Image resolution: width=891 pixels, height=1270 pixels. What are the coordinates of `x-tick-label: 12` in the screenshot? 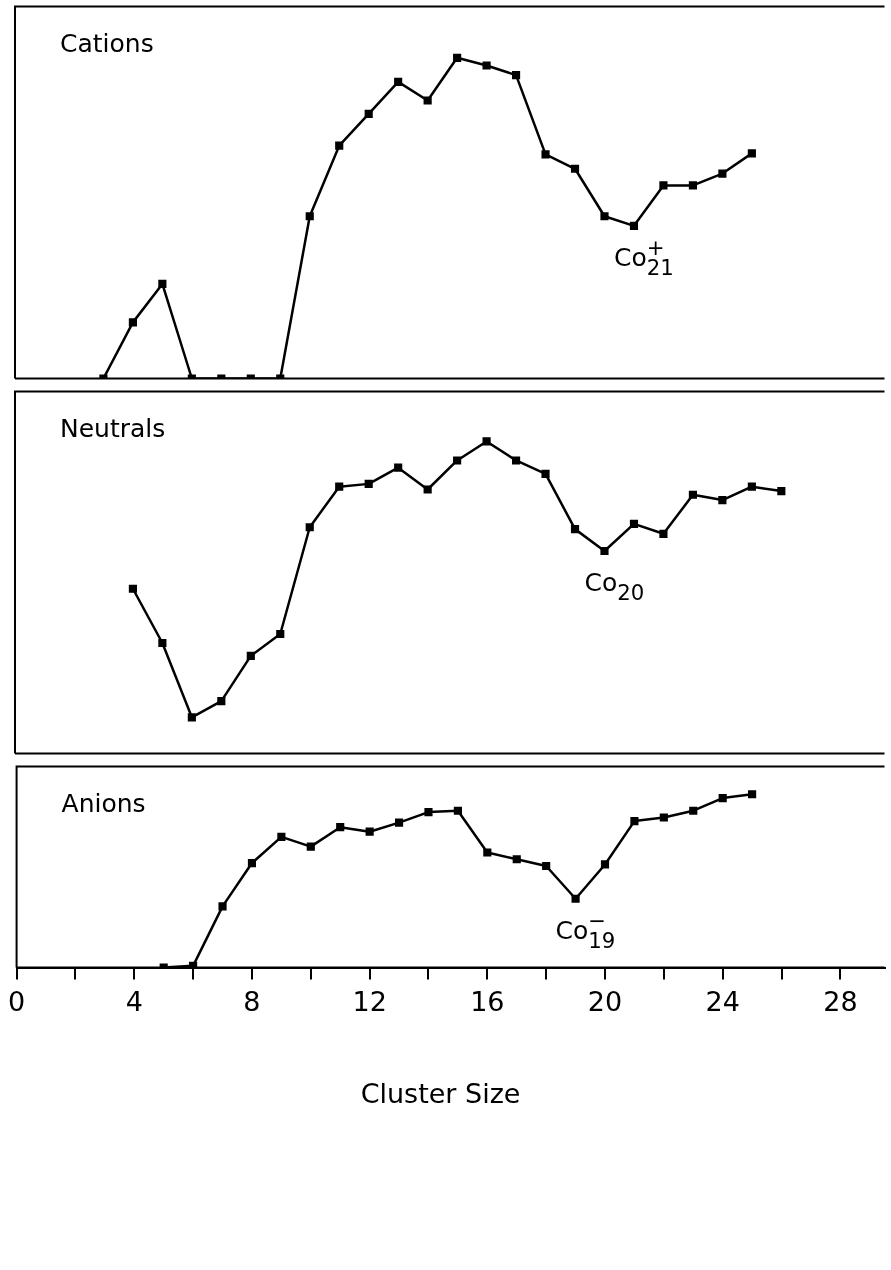 It's located at (369, 1001).